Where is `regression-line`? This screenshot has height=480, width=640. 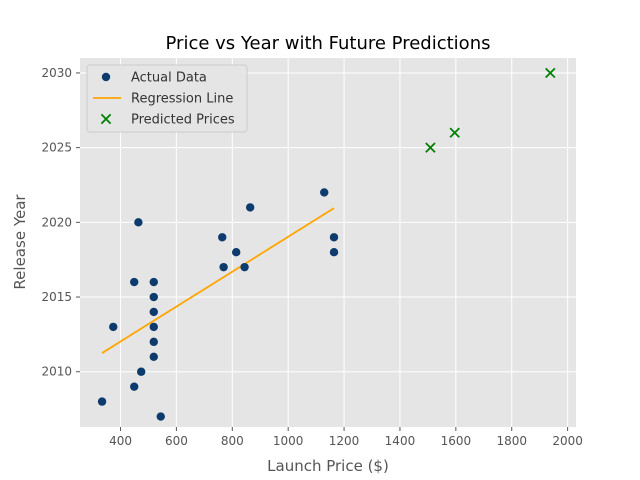
regression-line is located at coordinates (218, 280).